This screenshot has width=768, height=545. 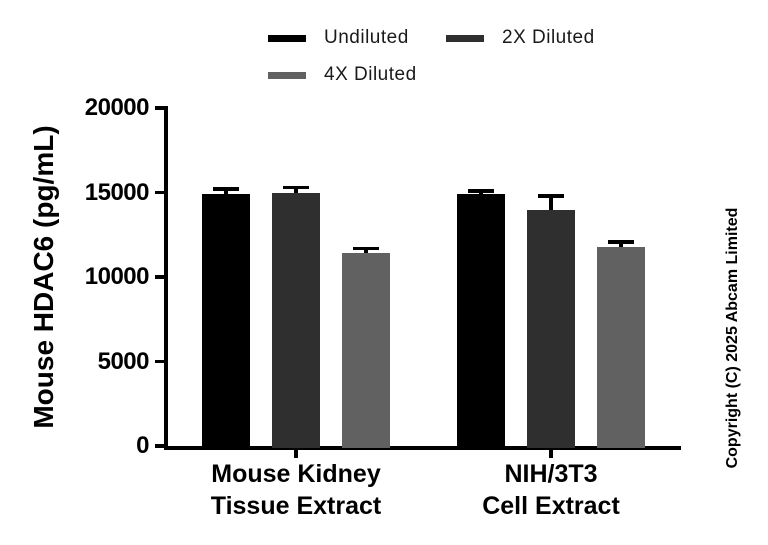 What do you see at coordinates (296, 506) in the screenshot?
I see `category-label-line: Tissue Extract` at bounding box center [296, 506].